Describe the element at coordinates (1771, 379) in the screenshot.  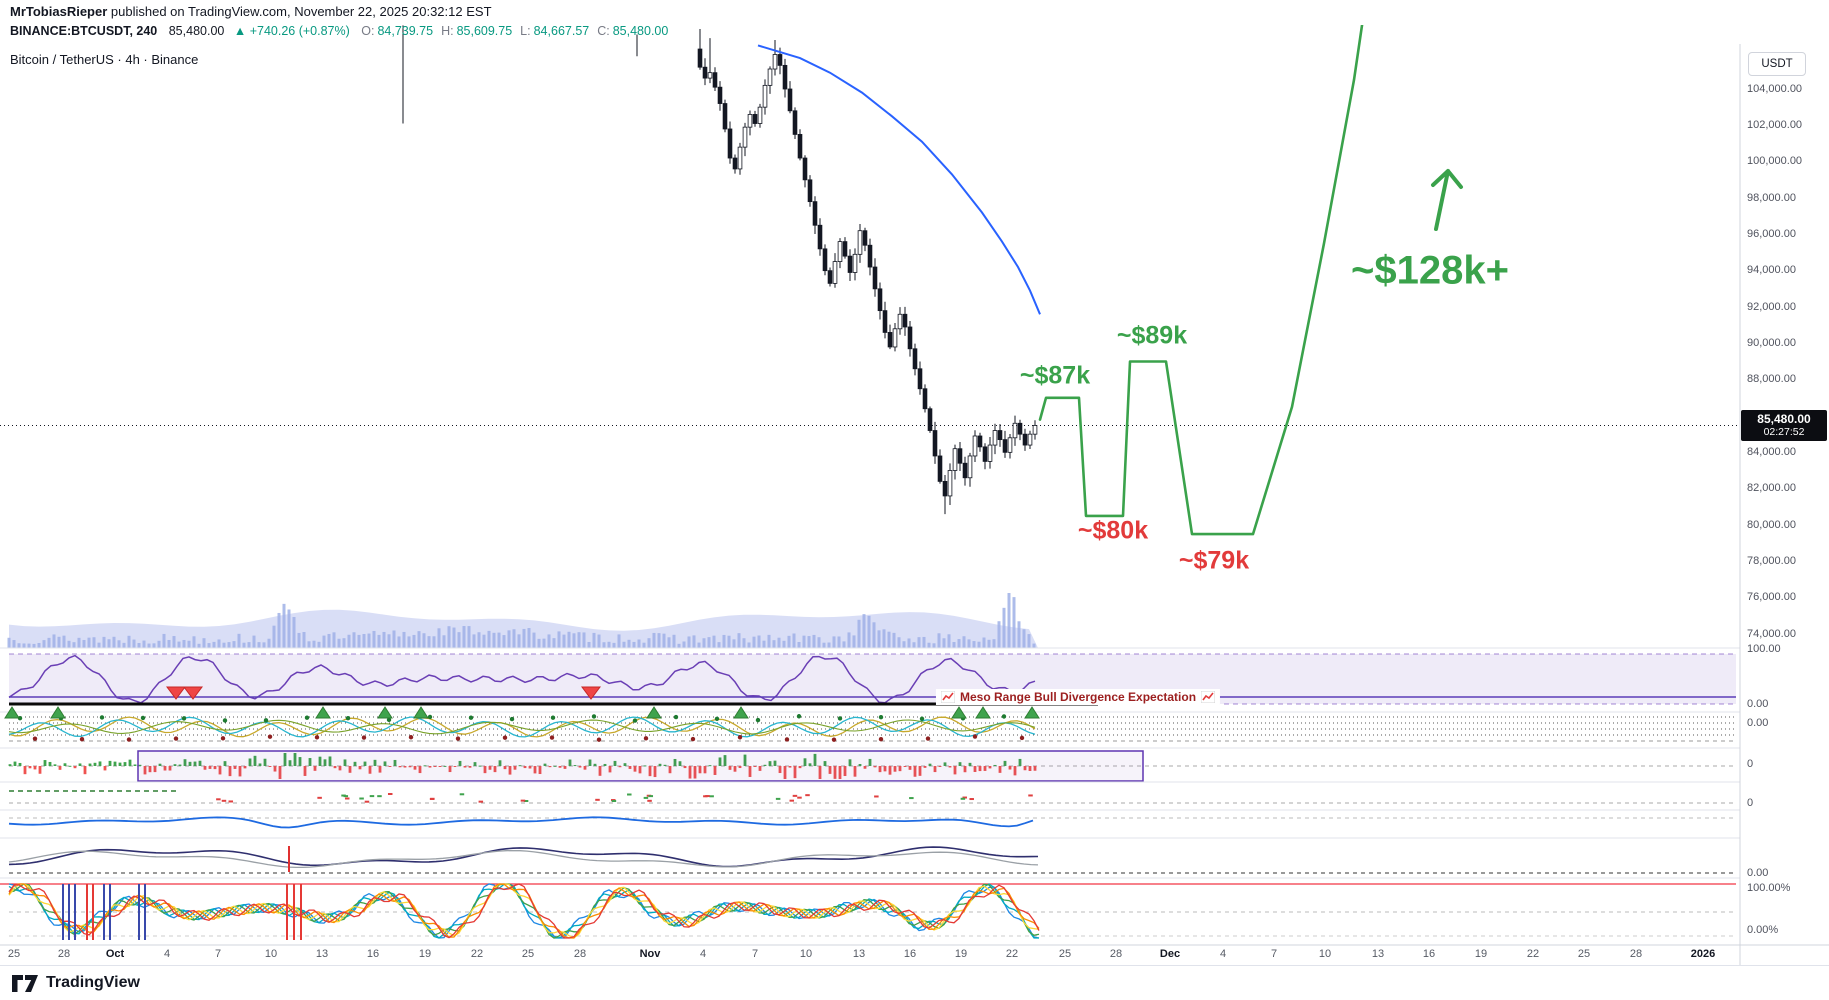
I see `price-tick: 88,000.00` at that location.